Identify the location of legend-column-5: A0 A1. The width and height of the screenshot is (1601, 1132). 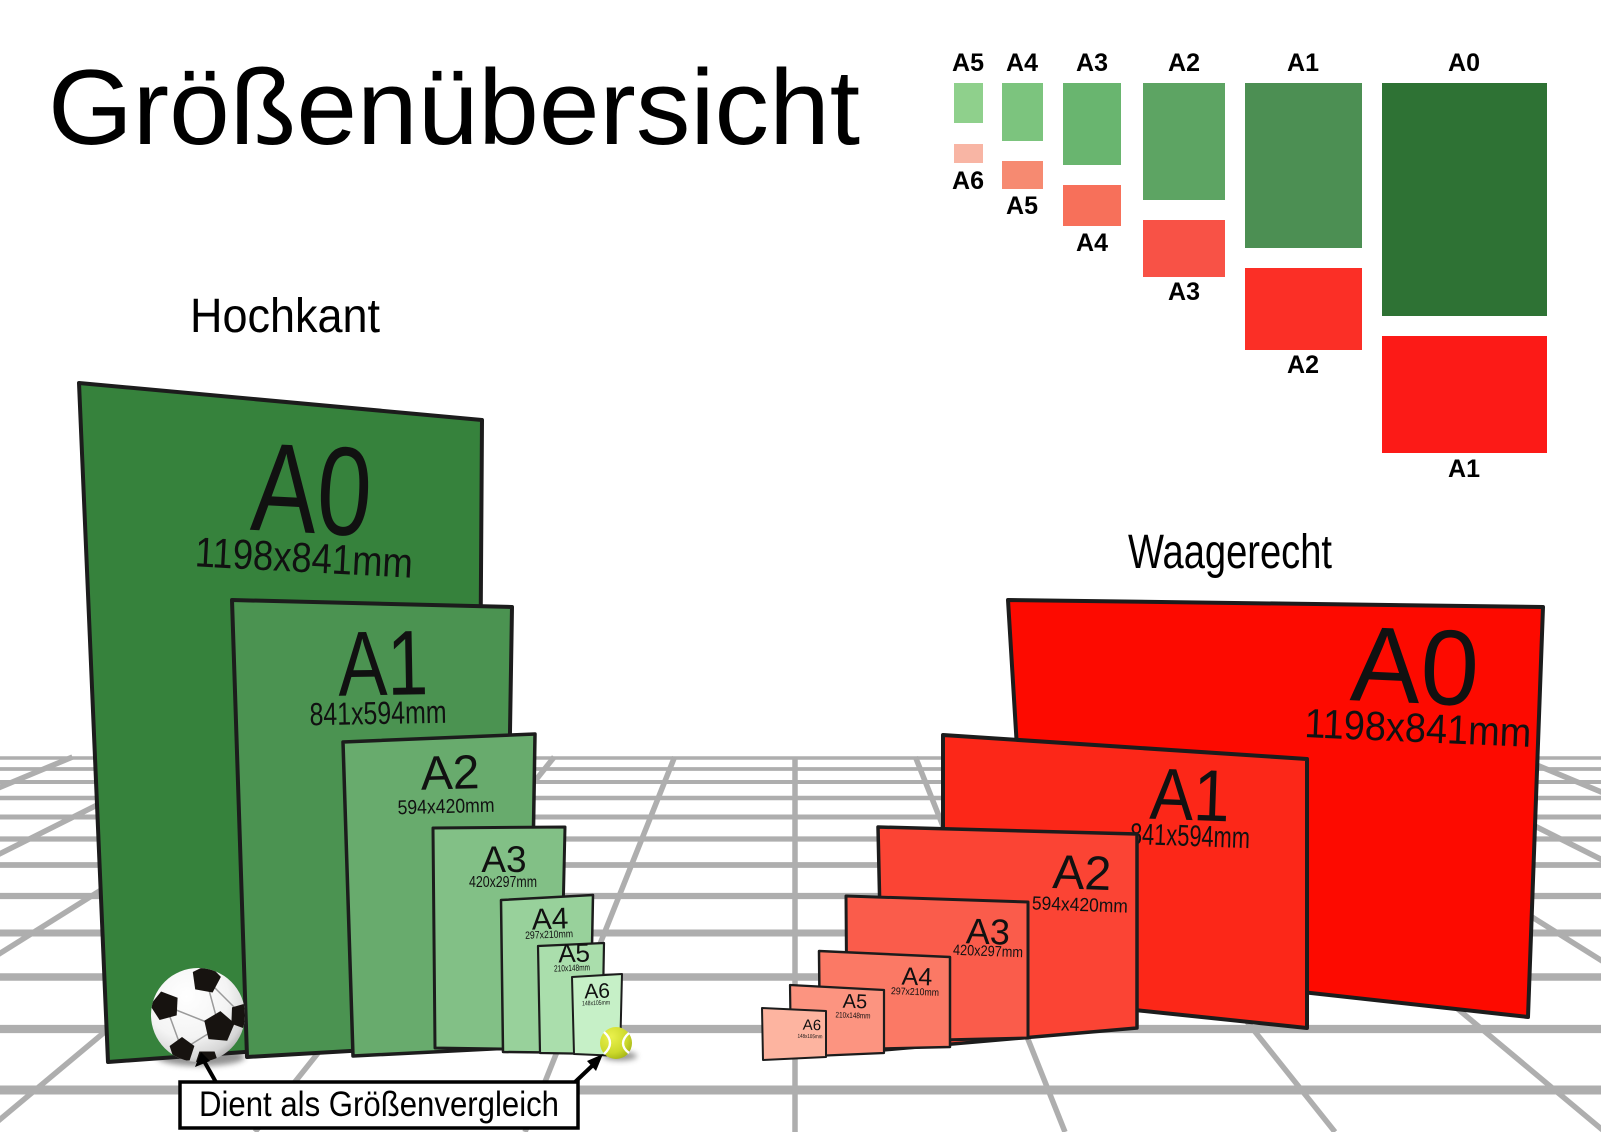
(1464, 266).